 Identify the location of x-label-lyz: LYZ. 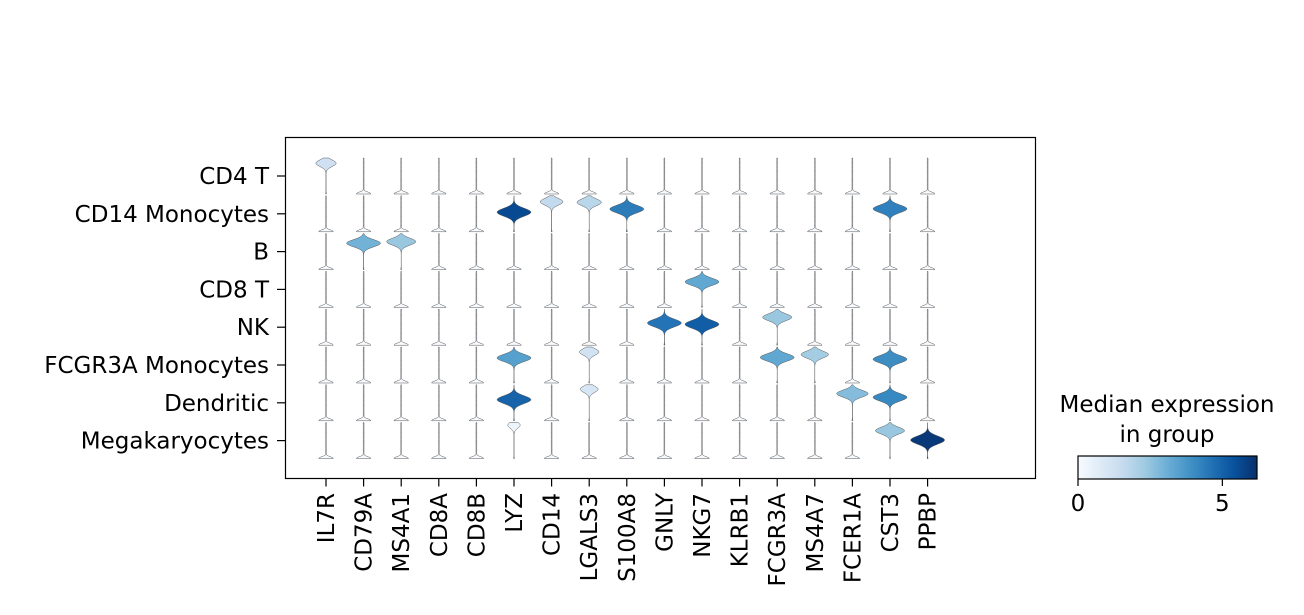
(515, 513).